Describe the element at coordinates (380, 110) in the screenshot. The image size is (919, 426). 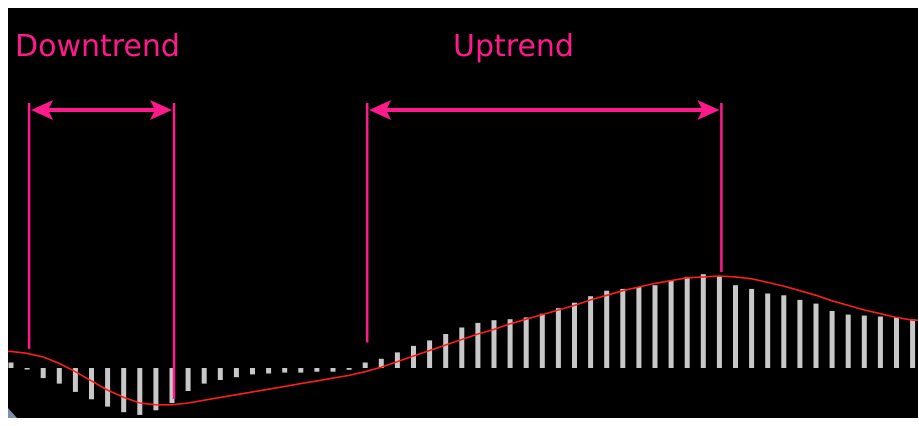
I see `uptrend-arrowhead-left` at that location.